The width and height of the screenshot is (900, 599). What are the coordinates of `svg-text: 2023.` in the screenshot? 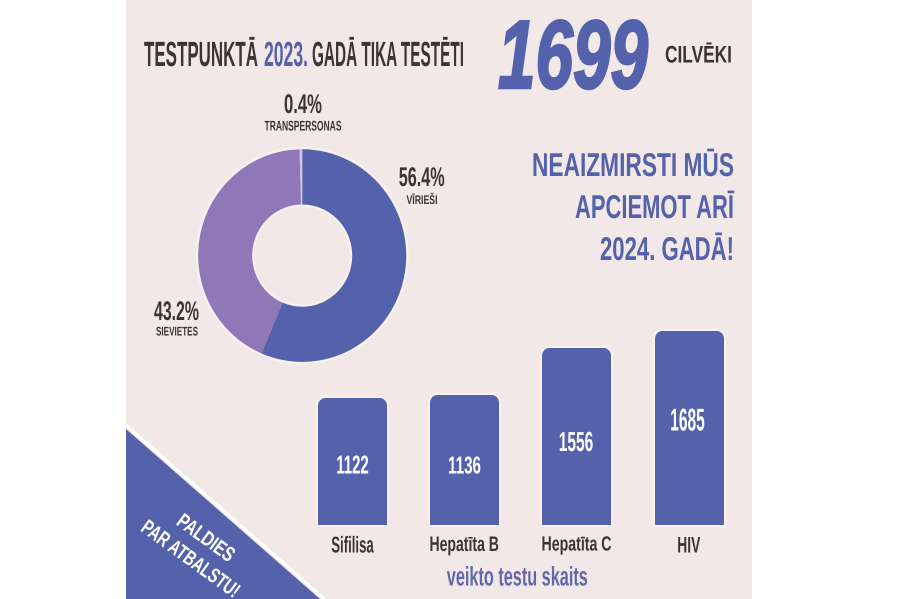 It's located at (286, 54).